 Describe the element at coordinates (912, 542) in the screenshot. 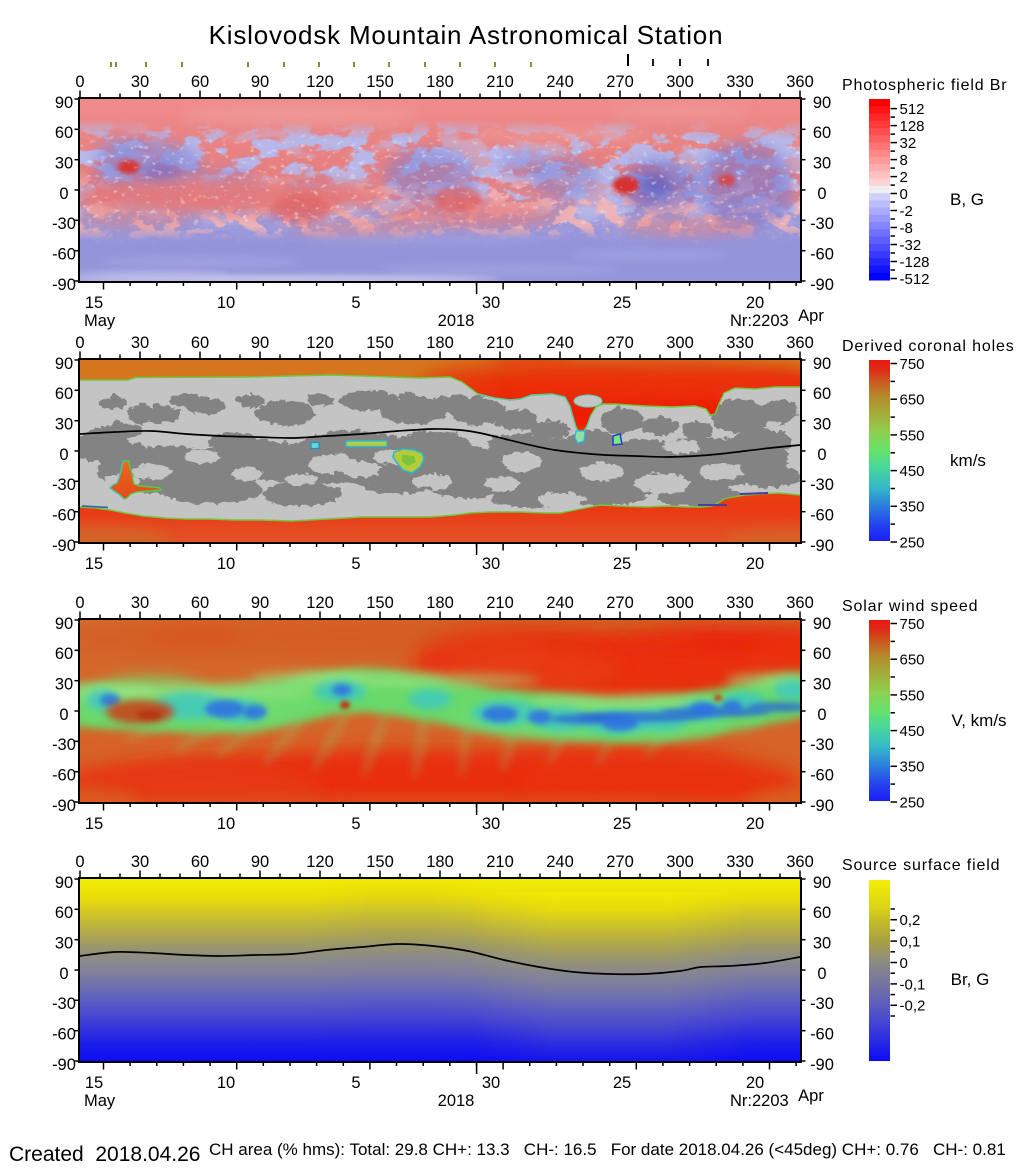

I see `svg-text: 250` at that location.